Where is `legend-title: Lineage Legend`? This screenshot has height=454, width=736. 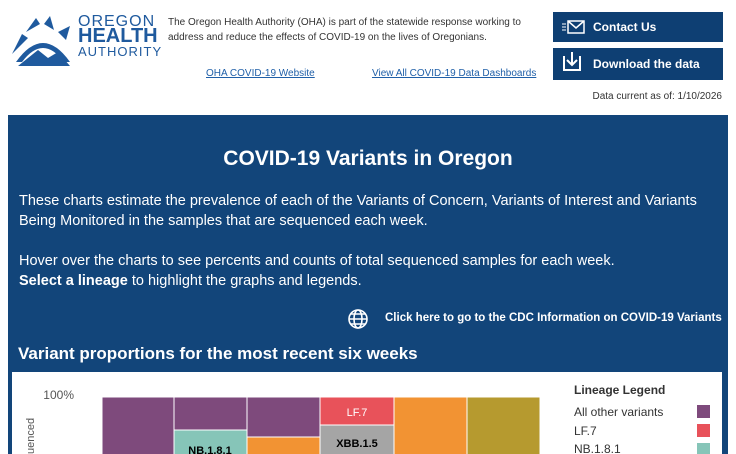 legend-title: Lineage Legend is located at coordinates (619, 390).